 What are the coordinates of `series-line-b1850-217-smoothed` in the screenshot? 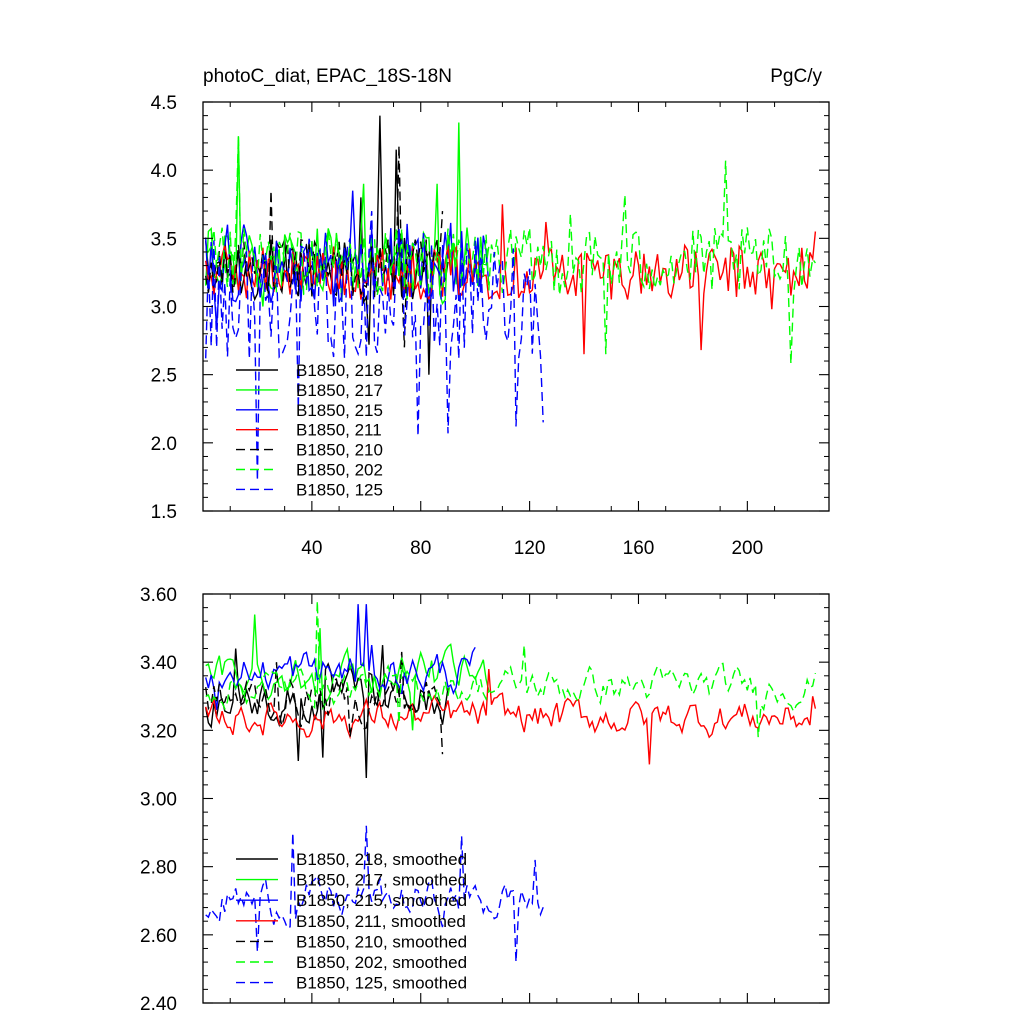 It's located at (347, 672).